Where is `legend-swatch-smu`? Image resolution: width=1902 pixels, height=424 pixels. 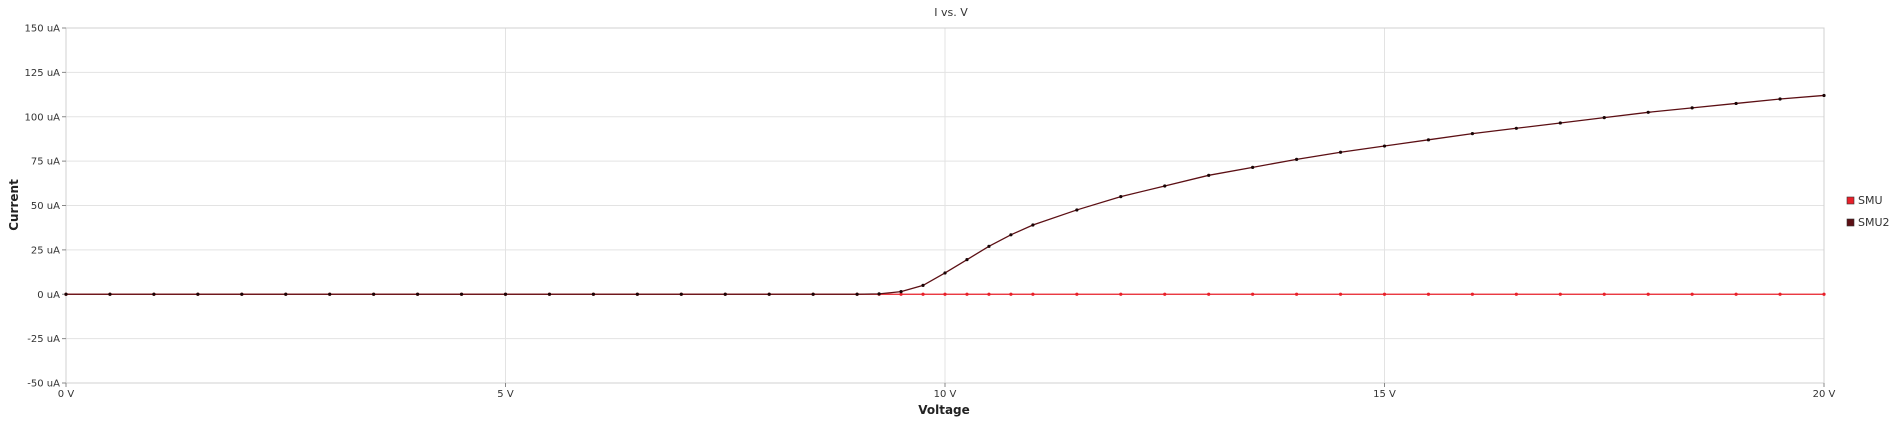
legend-swatch-smu is located at coordinates (1850, 200).